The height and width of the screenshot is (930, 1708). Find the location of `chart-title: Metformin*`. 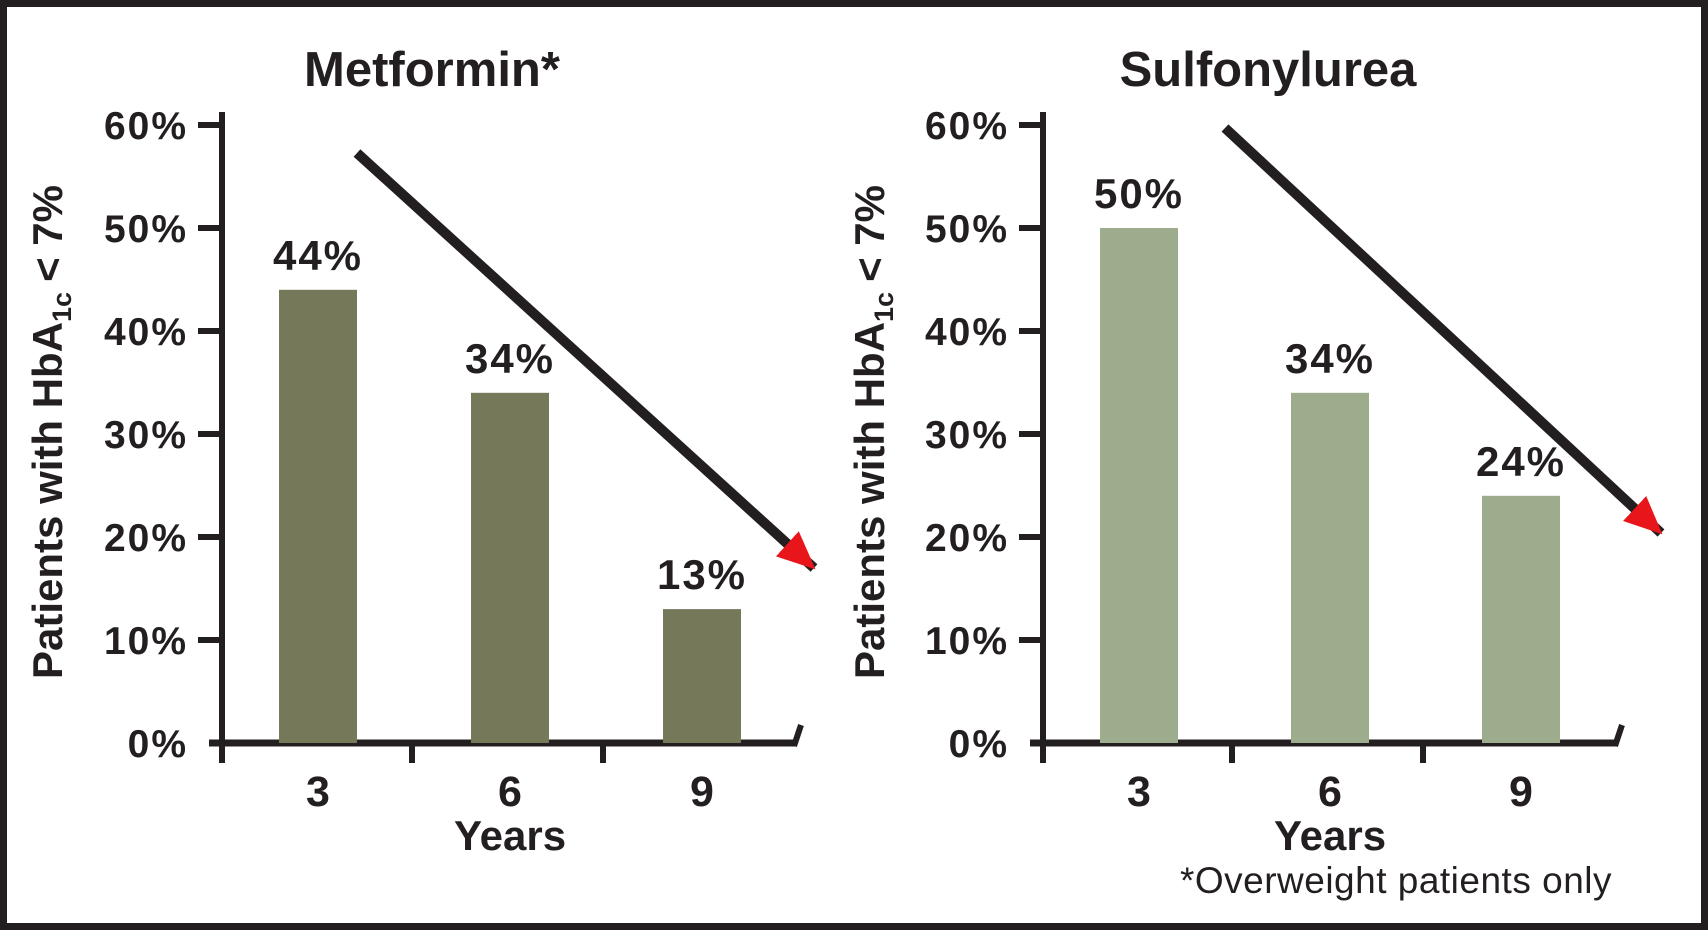

chart-title: Metformin* is located at coordinates (432, 70).